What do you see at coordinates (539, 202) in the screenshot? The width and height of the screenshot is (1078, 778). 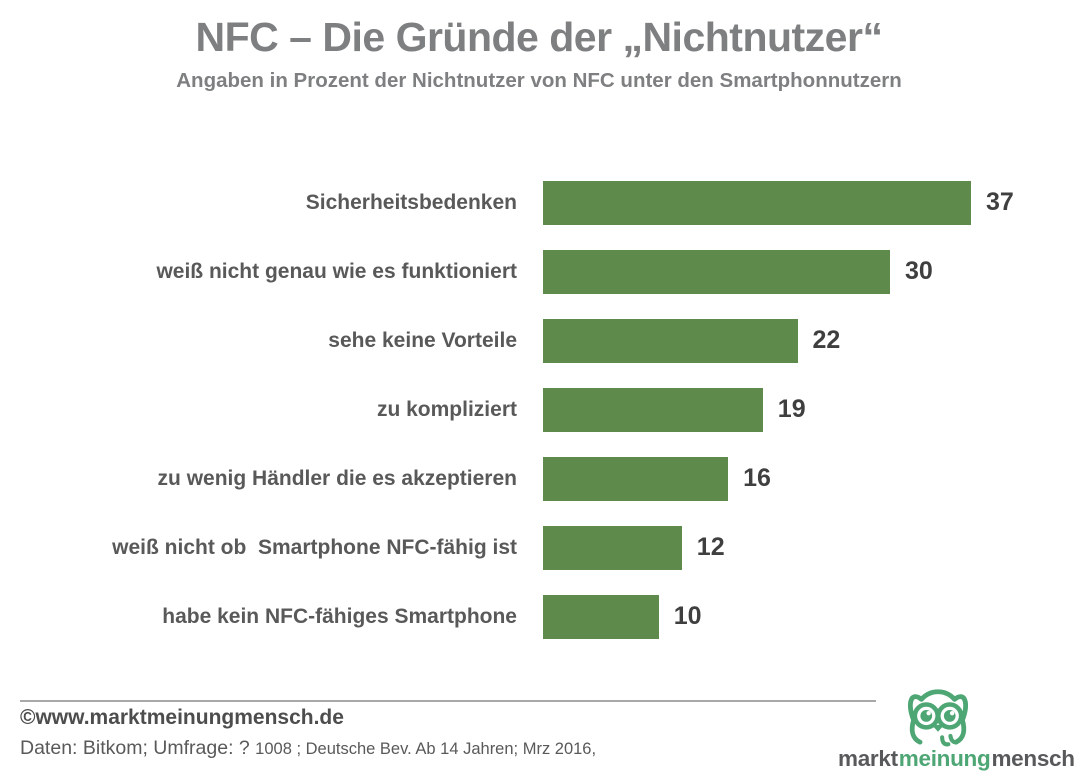 I see `chart-row: Sicherheitsbedenken 37` at bounding box center [539, 202].